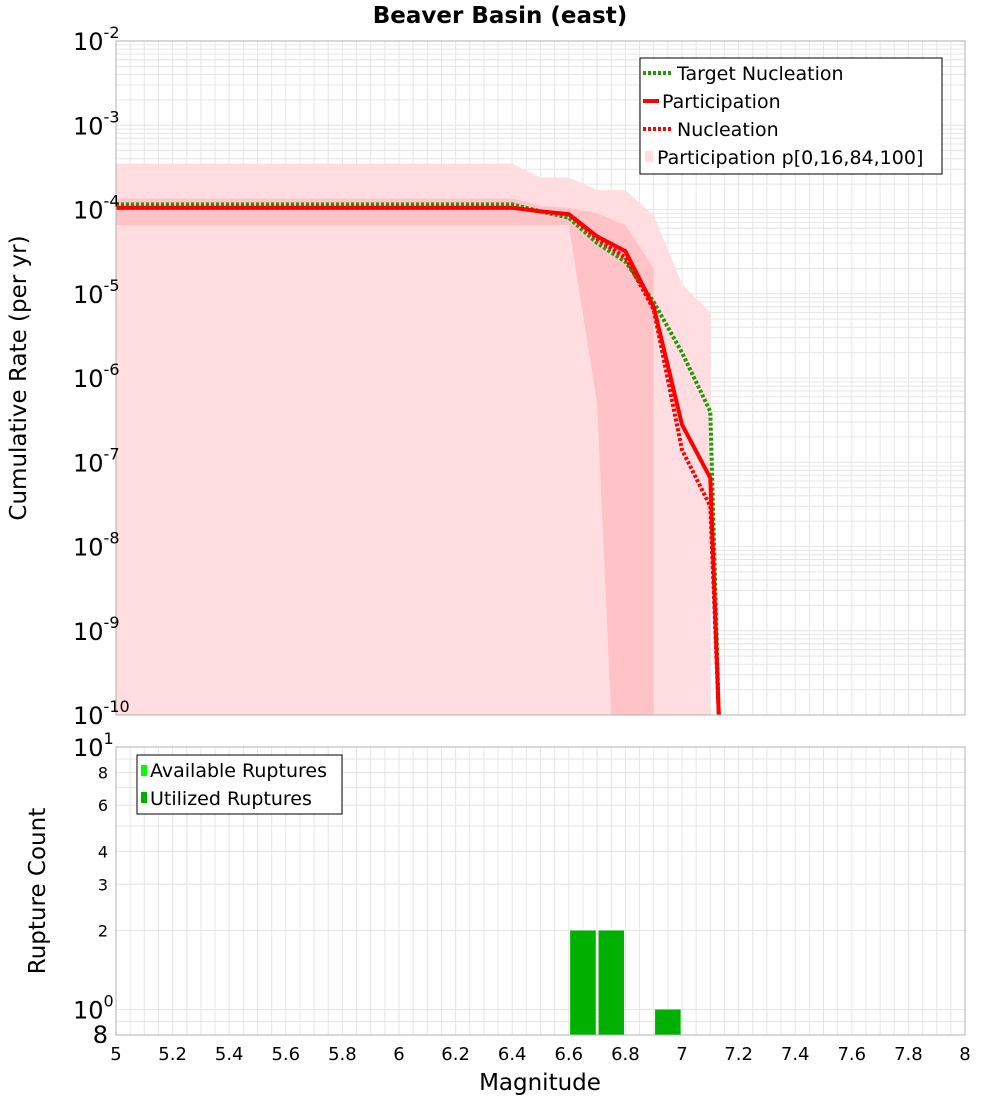 The height and width of the screenshot is (1100, 1000). I want to click on x-axis-label: Magnitude, so click(540, 1083).